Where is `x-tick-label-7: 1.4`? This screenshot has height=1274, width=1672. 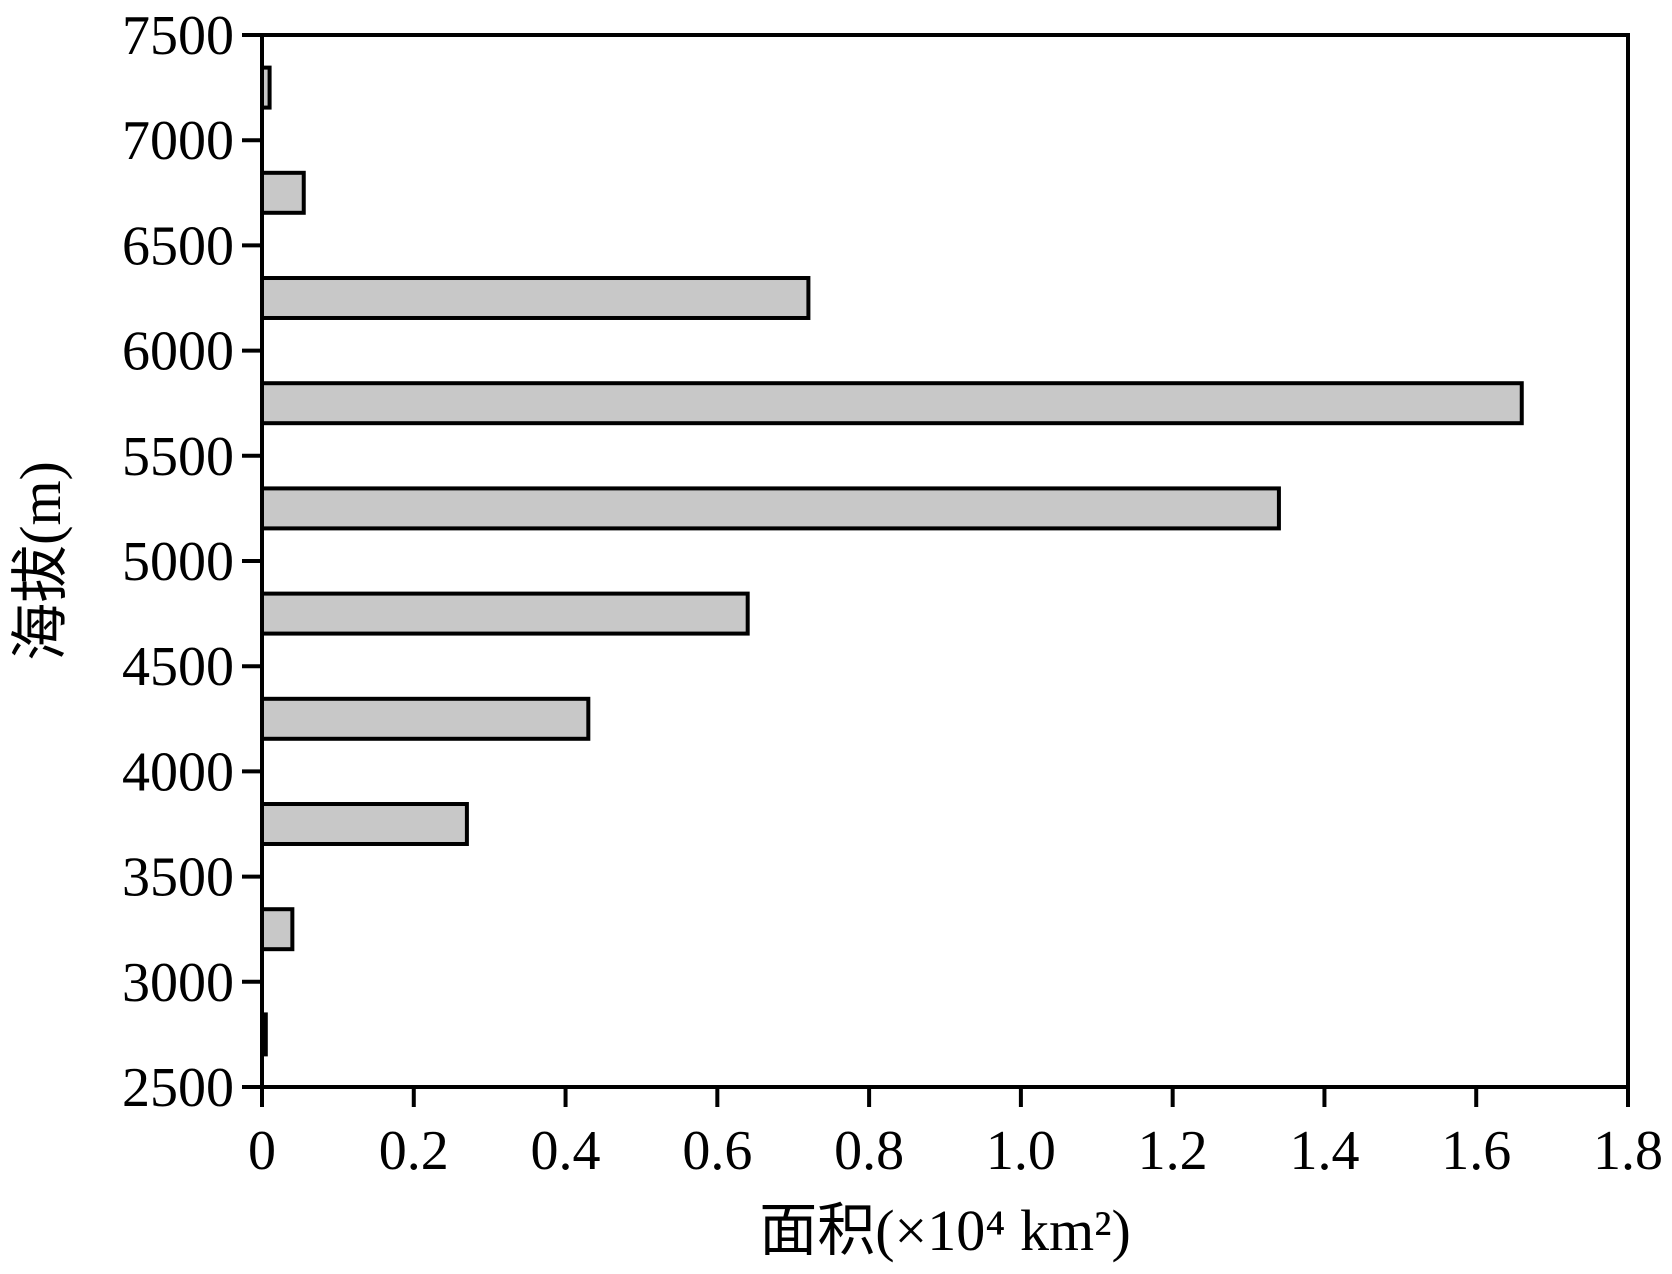 x-tick-label-7: 1.4 is located at coordinates (1324, 1151).